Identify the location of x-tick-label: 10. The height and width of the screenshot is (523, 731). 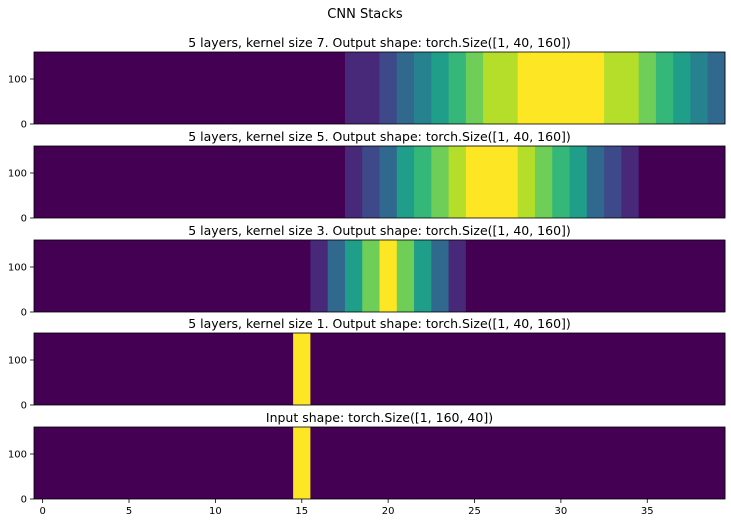
(215, 511).